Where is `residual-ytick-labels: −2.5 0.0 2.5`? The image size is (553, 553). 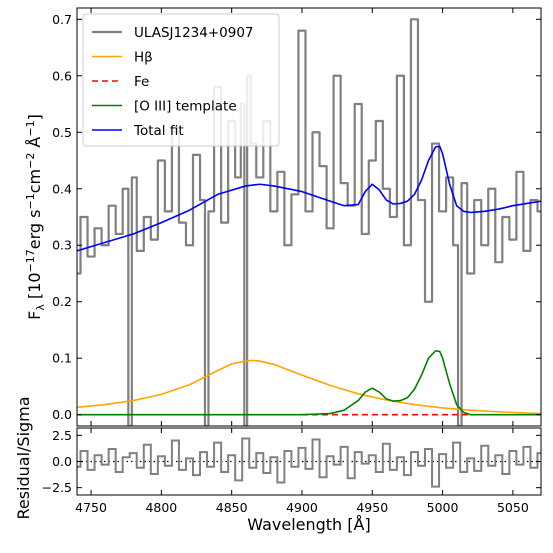
residual-ytick-labels: −2.5 0.0 2.5 is located at coordinates (57, 461).